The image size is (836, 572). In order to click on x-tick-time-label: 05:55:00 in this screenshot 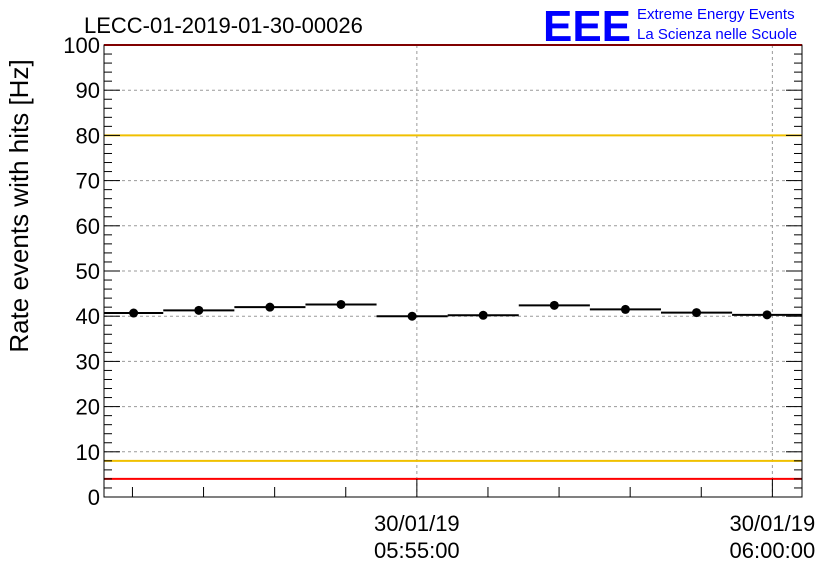, I will do `click(417, 550)`.